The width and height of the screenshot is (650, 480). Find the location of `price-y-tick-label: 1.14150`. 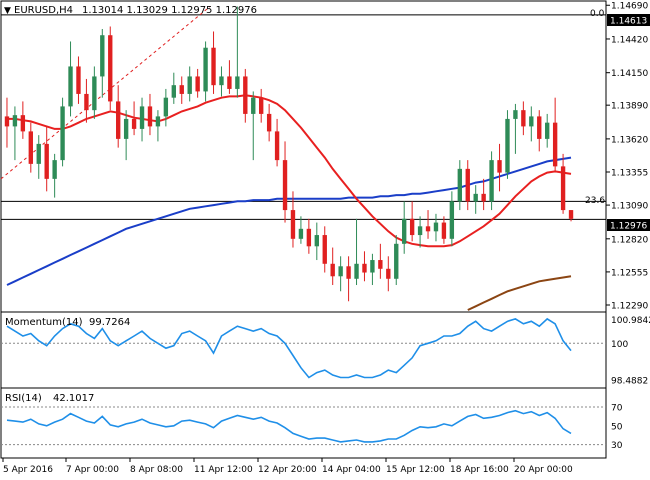

price-y-tick-label: 1.14150 is located at coordinates (629, 74).